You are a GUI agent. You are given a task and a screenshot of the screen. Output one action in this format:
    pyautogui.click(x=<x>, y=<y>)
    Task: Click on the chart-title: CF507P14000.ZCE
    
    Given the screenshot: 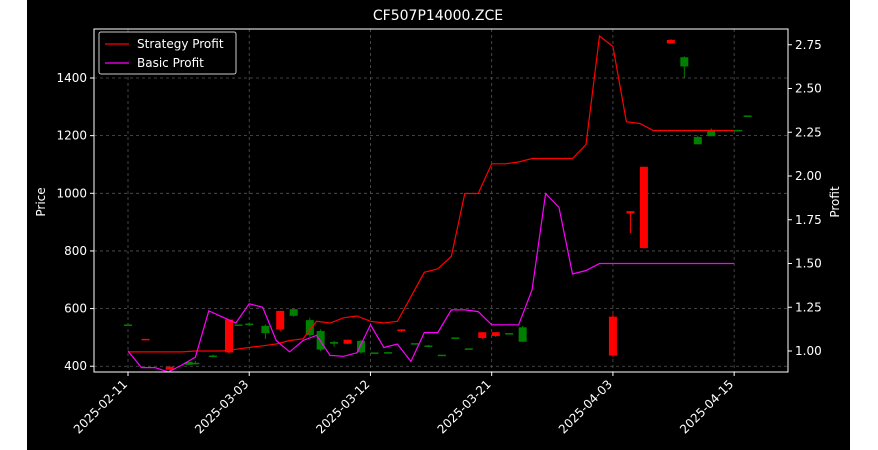 What is the action you would take?
    pyautogui.click(x=438, y=16)
    